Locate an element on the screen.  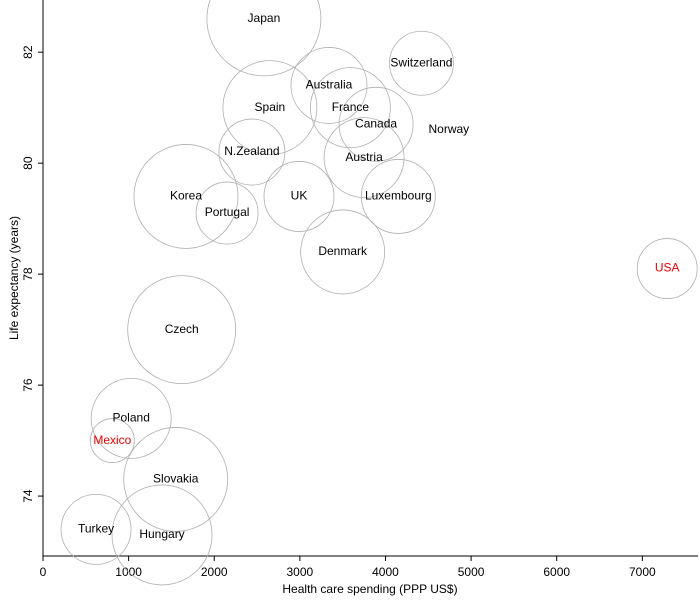
point-label: Korea is located at coordinates (186, 196).